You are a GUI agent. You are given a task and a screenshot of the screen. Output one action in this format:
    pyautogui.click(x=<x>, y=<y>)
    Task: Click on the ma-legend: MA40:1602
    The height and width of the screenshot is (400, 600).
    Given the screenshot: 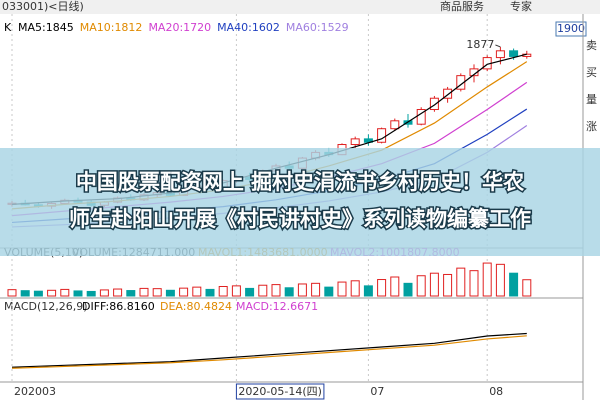 What is the action you would take?
    pyautogui.click(x=248, y=27)
    